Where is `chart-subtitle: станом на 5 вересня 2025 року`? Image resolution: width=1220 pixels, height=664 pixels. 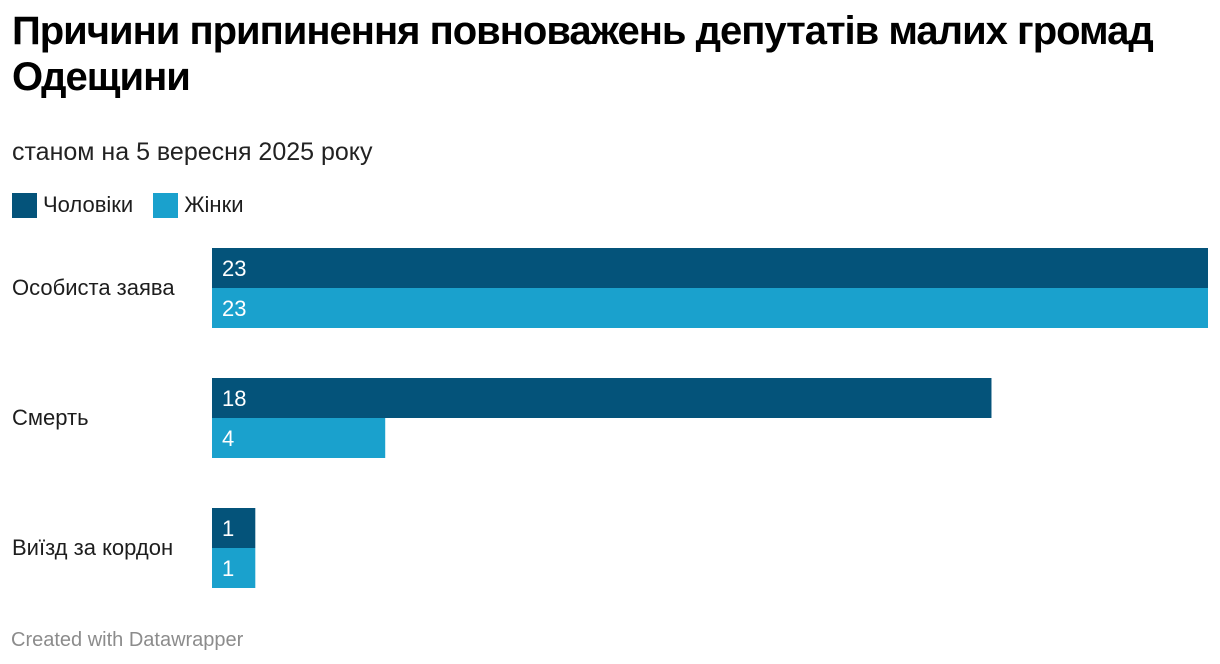
chart-subtitle: станом на 5 вересня 2025 року is located at coordinates (192, 152).